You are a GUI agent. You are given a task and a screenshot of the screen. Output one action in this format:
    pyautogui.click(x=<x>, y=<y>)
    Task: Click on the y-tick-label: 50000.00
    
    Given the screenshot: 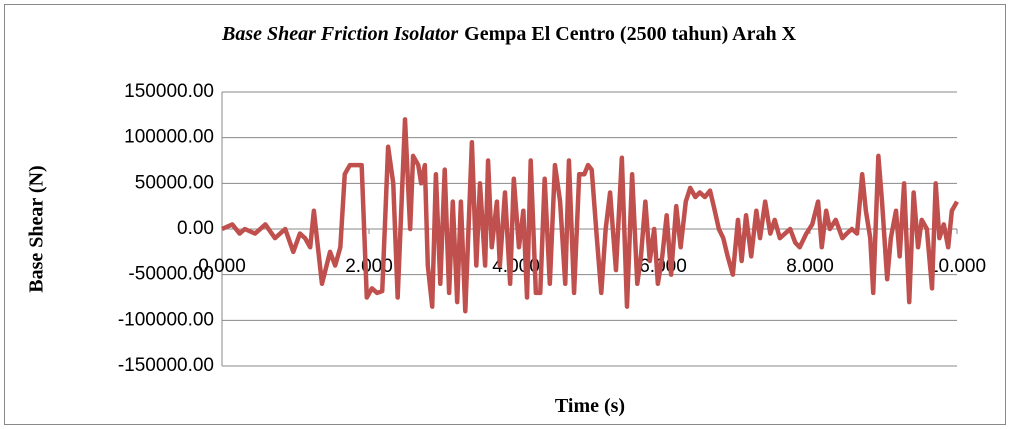 What is the action you would take?
    pyautogui.click(x=174, y=182)
    